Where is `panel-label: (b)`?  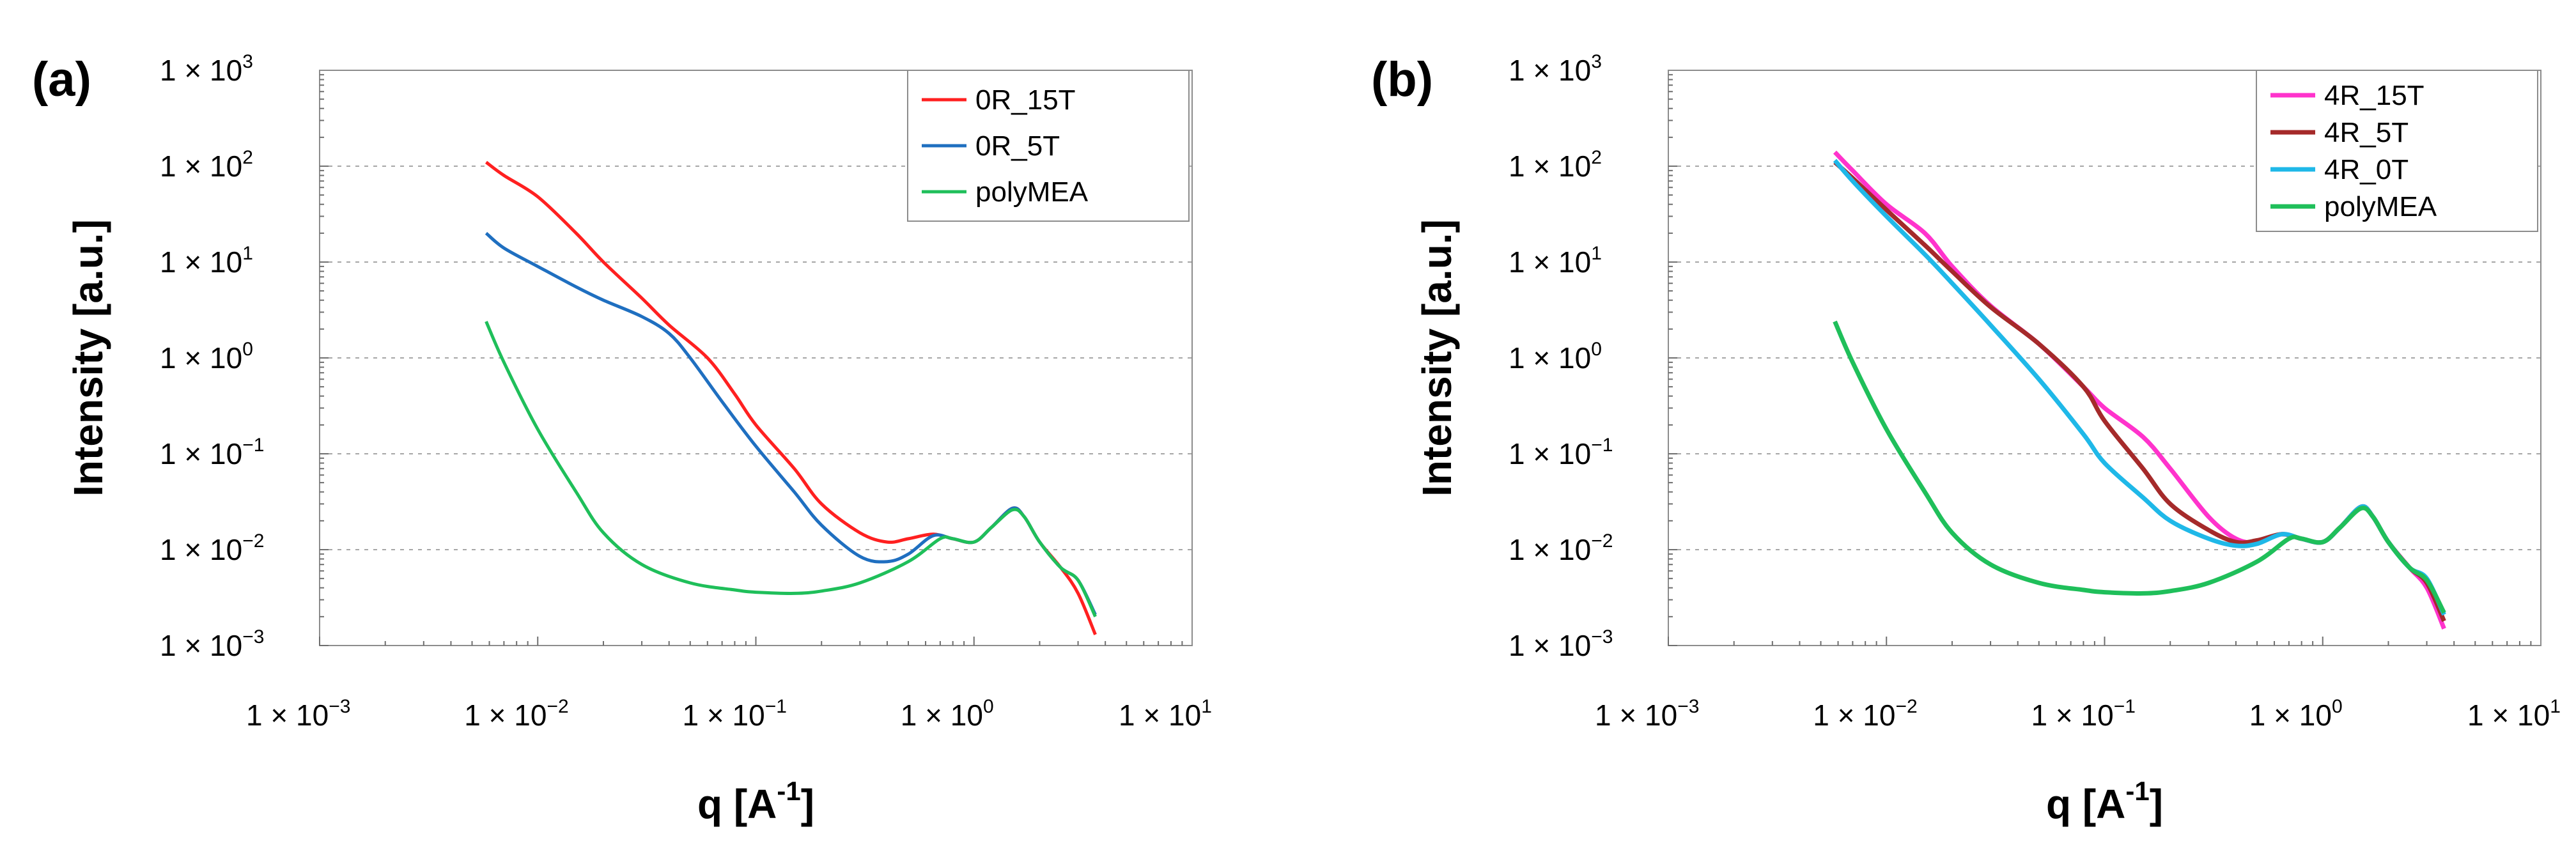
panel-label: (b) is located at coordinates (1402, 79).